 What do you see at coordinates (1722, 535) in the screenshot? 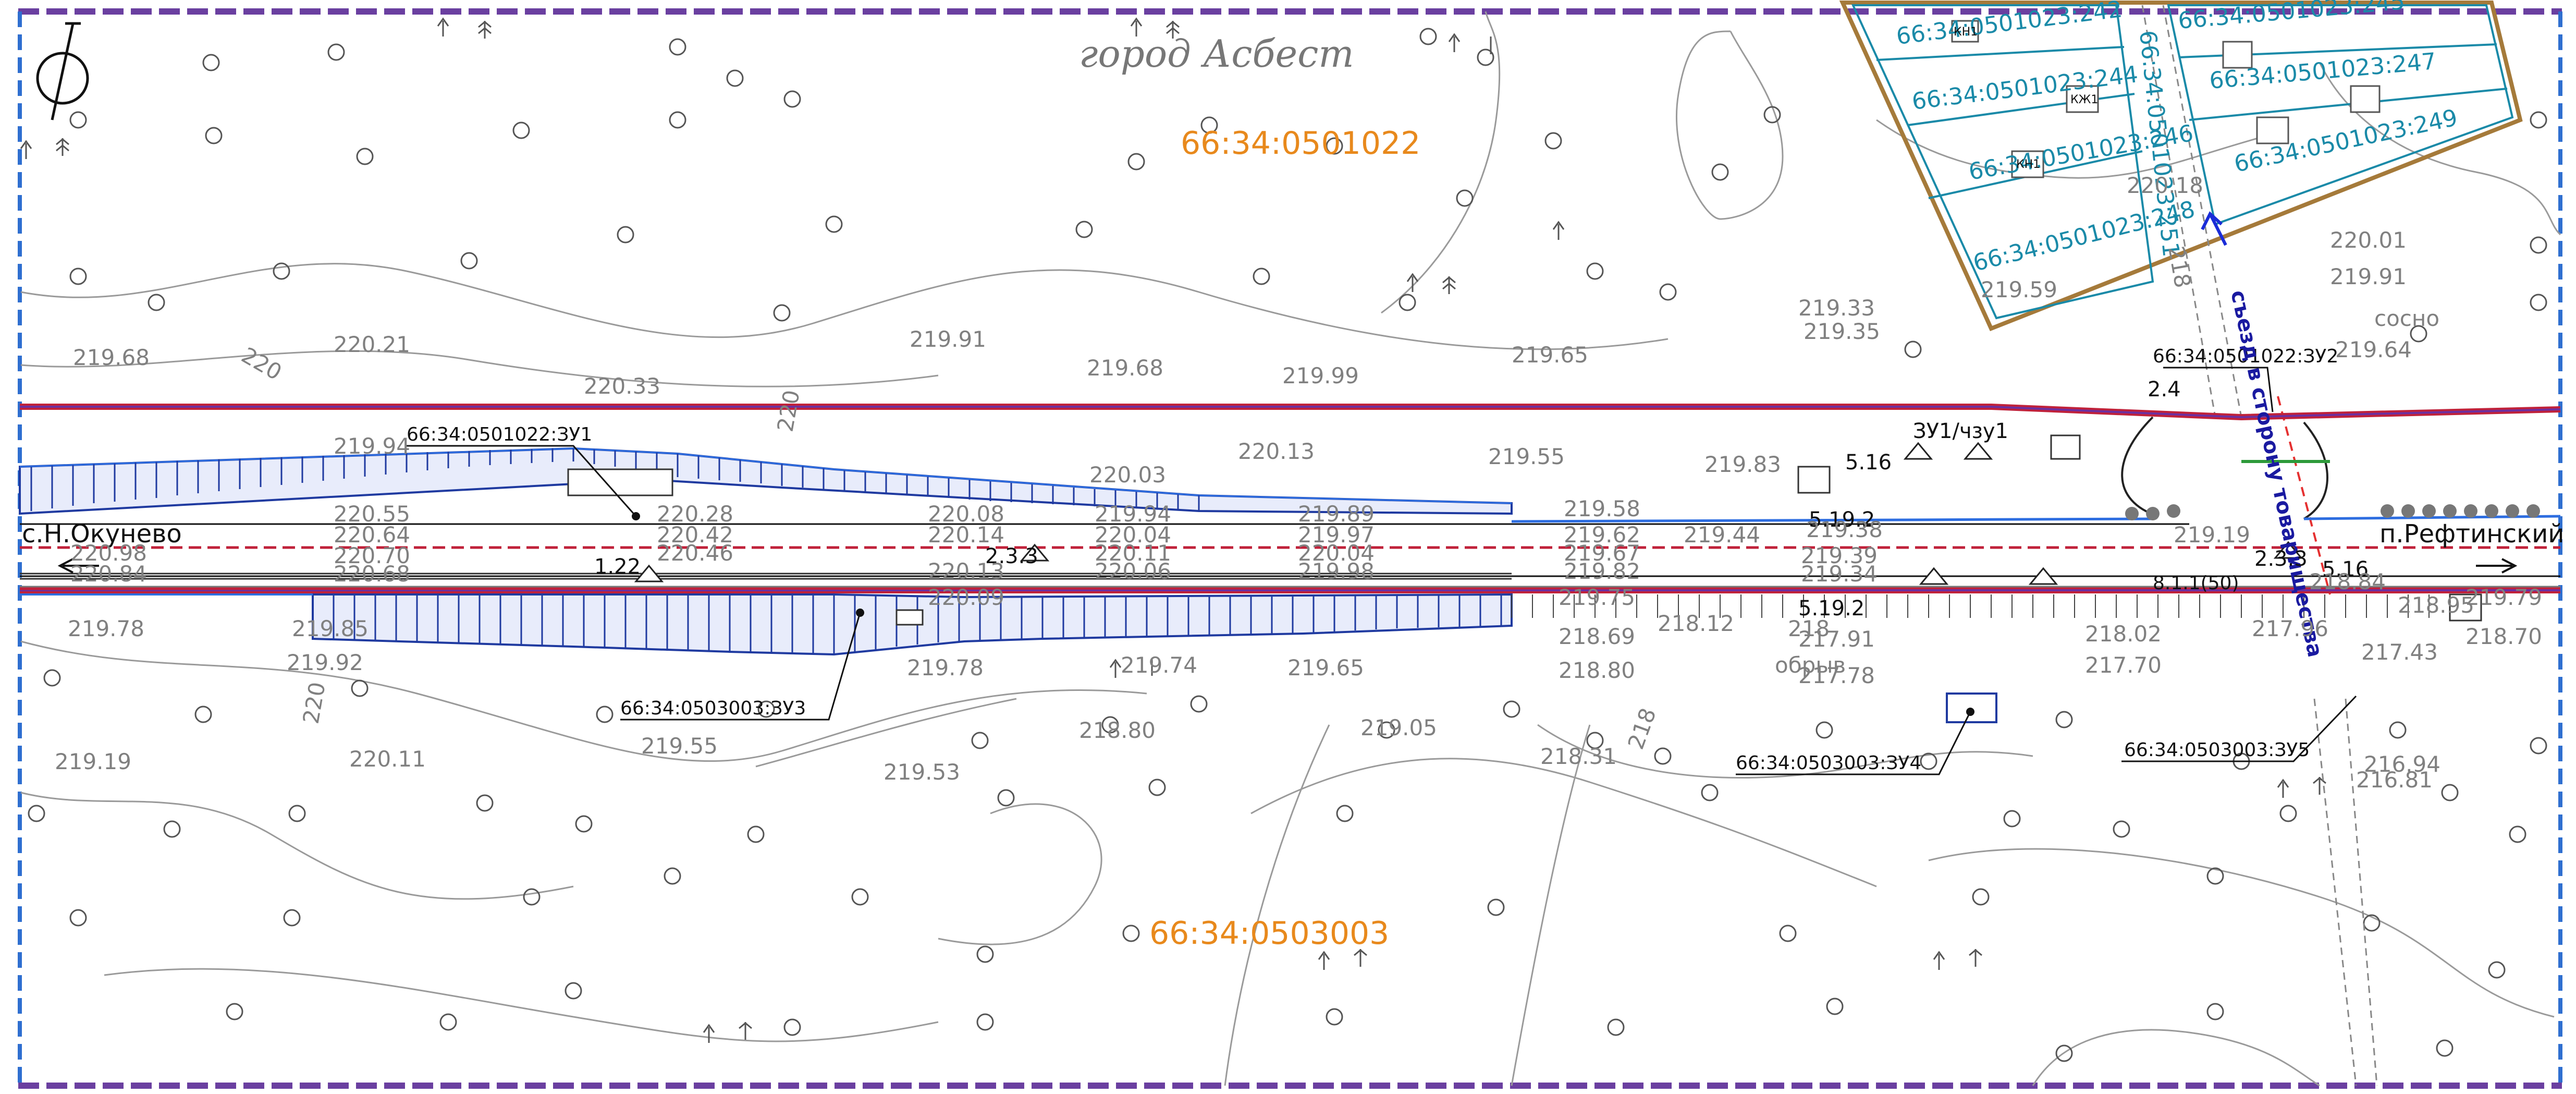
I see `elev: 219.44` at bounding box center [1722, 535].